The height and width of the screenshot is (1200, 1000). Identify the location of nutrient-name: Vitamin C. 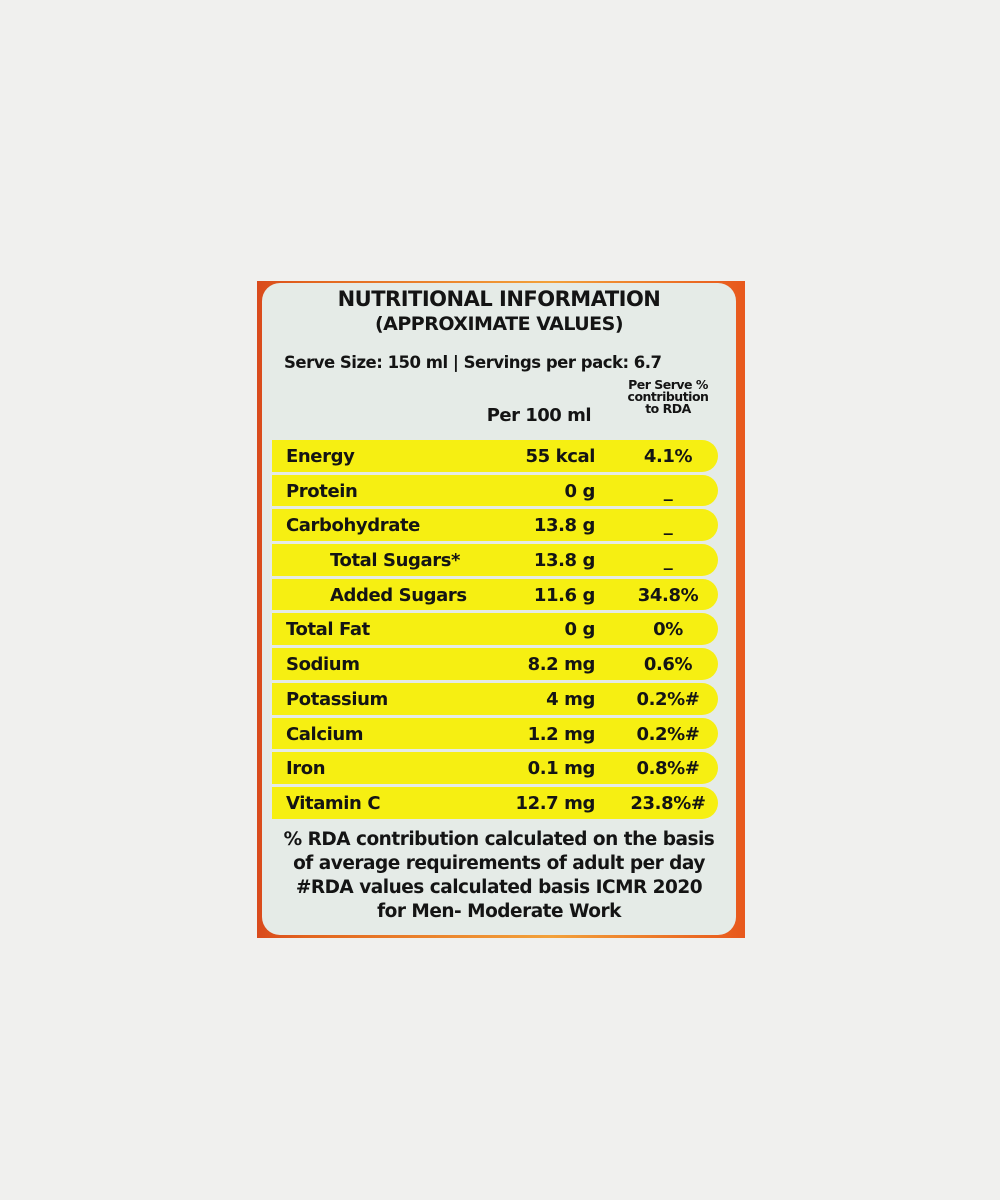
(333, 803).